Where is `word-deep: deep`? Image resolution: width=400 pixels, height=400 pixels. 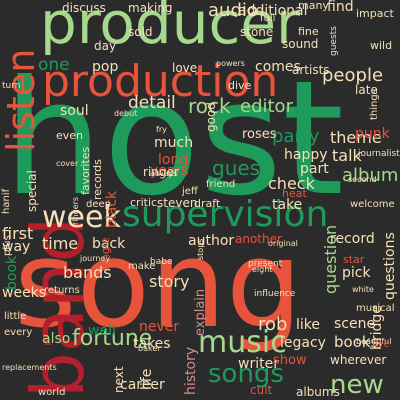
word-deep: deep is located at coordinates (98, 204).